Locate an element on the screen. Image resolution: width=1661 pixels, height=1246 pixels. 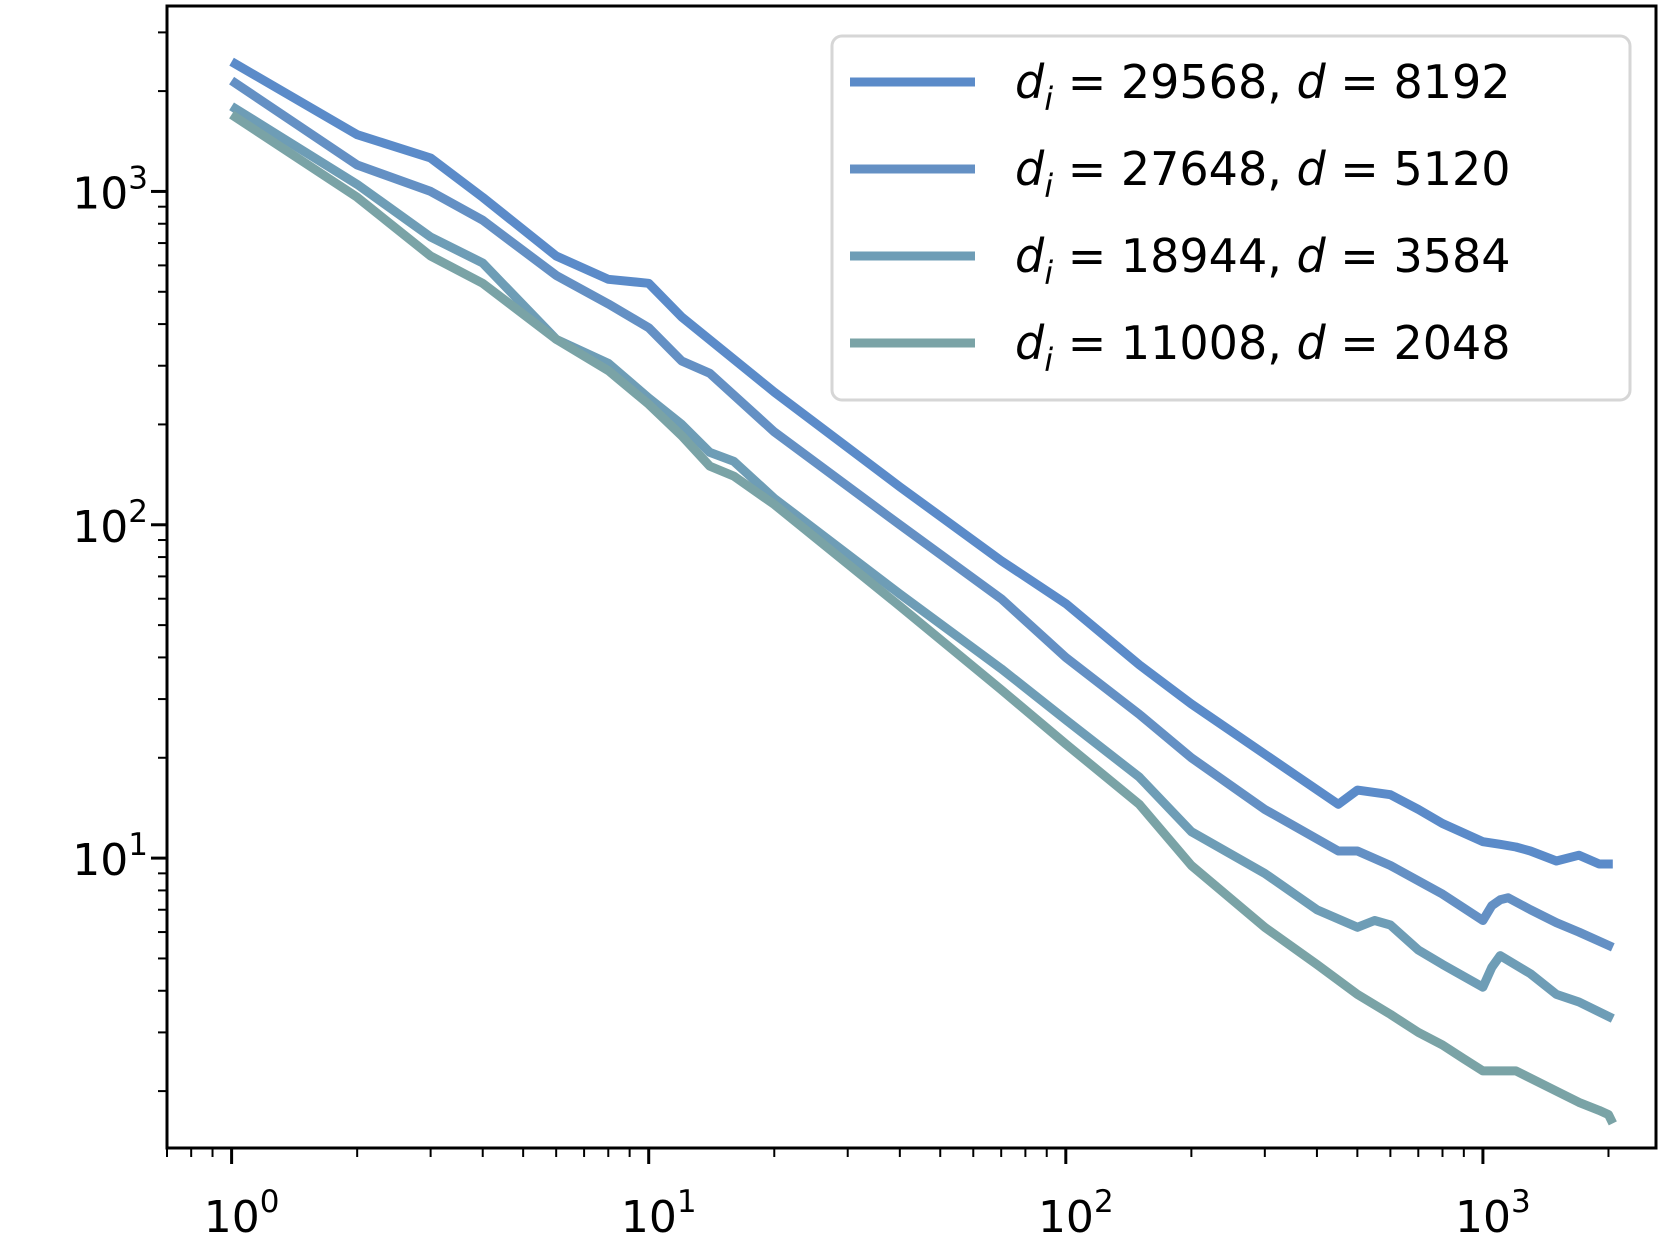
legend-label-1: di = 29568, d = 8192 is located at coordinates (1263, 86).